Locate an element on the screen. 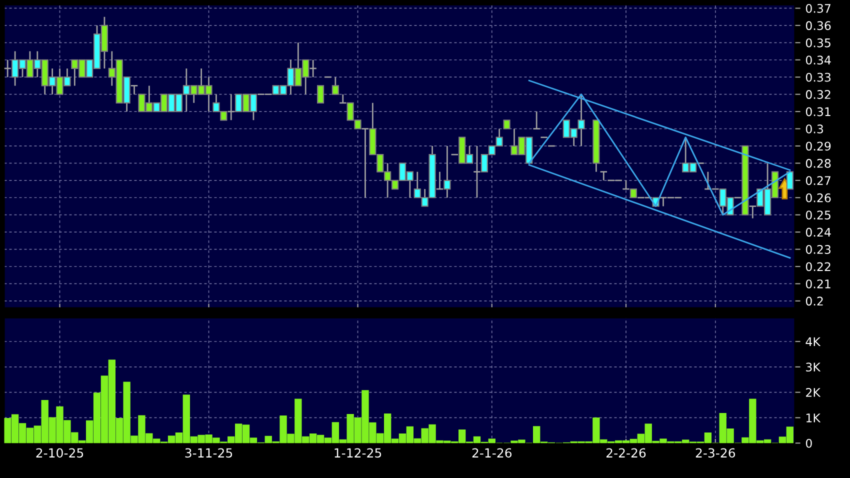 The image size is (850, 478). x-tick-label: 2-3-26 is located at coordinates (716, 453).